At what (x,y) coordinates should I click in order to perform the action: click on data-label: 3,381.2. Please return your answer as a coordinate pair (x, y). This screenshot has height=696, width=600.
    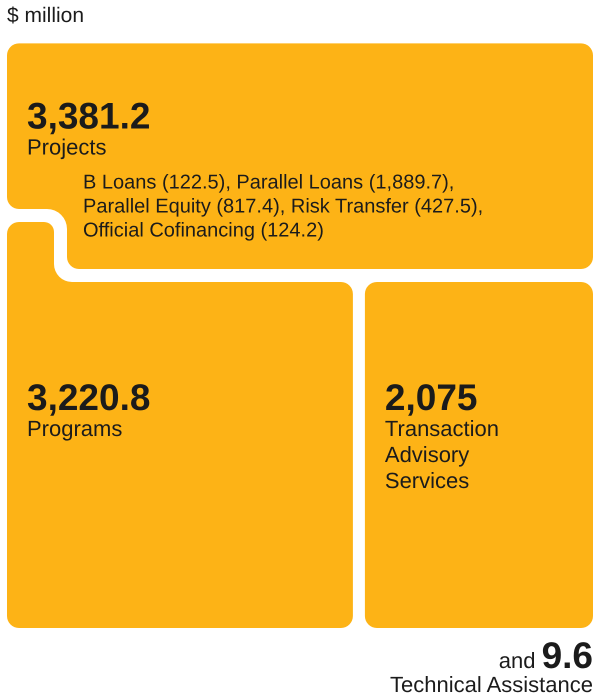
    Looking at the image, I should click on (88, 115).